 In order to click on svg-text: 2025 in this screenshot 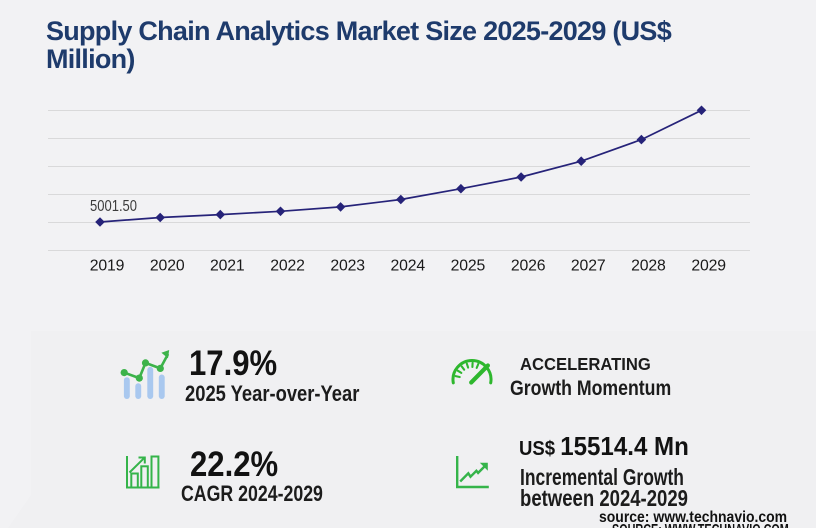, I will do `click(468, 265)`.